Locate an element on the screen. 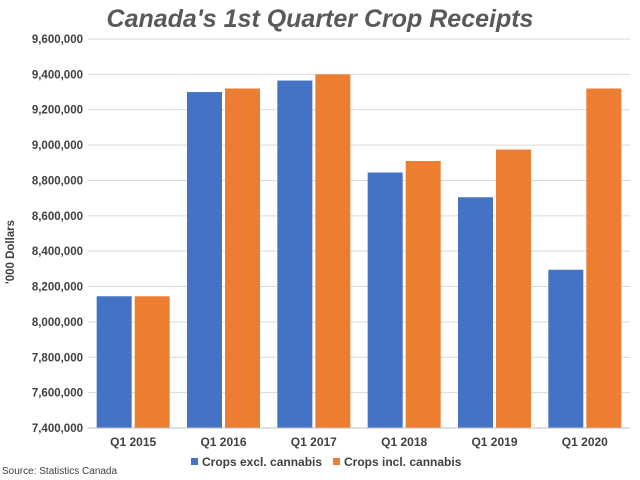  y-tick-label: 7,400,000 is located at coordinates (57, 429).